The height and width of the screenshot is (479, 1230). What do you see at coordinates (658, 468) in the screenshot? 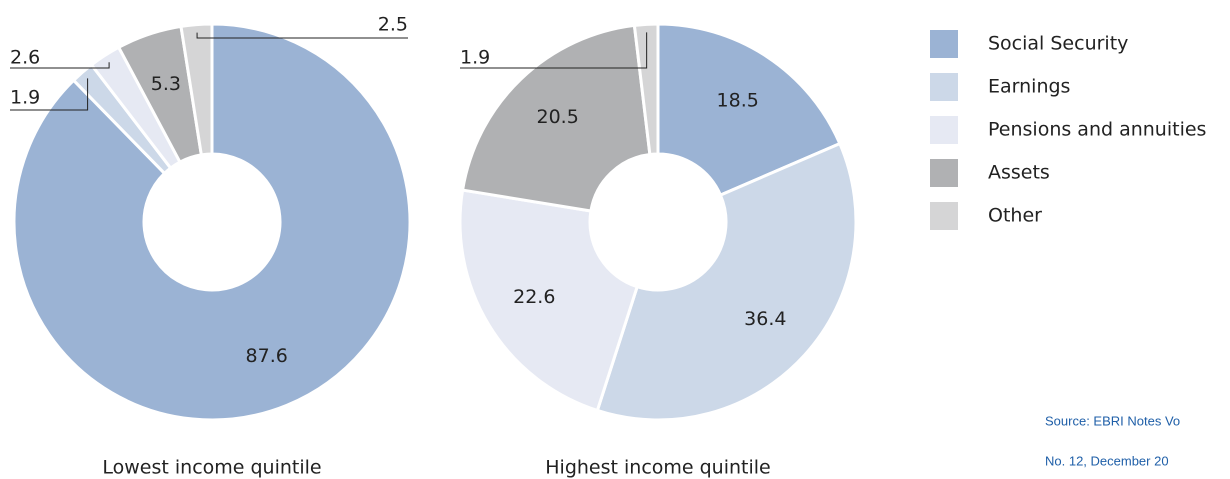
I see `chart-title: Highest income quintile` at bounding box center [658, 468].